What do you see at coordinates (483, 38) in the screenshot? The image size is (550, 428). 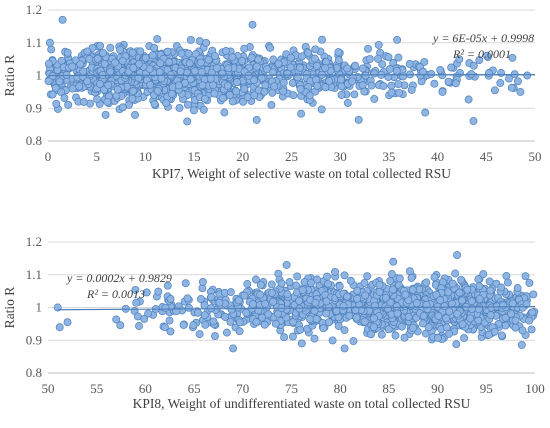 I see `trendline-equation: y = 6E-05x + 0.9998` at bounding box center [483, 38].